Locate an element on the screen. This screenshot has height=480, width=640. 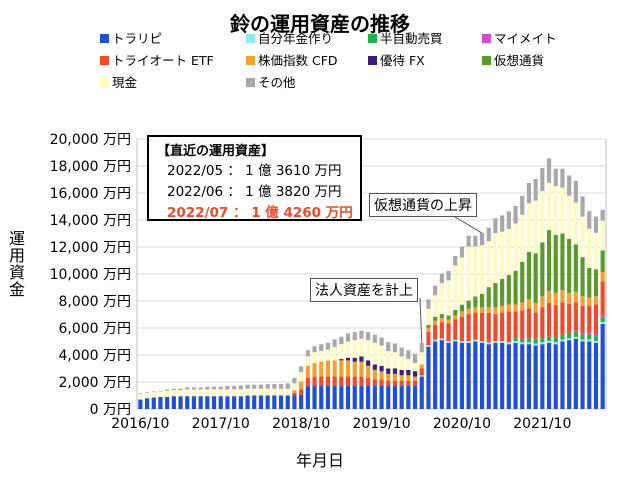
x-tick-label: 2020/10 is located at coordinates (462, 424).